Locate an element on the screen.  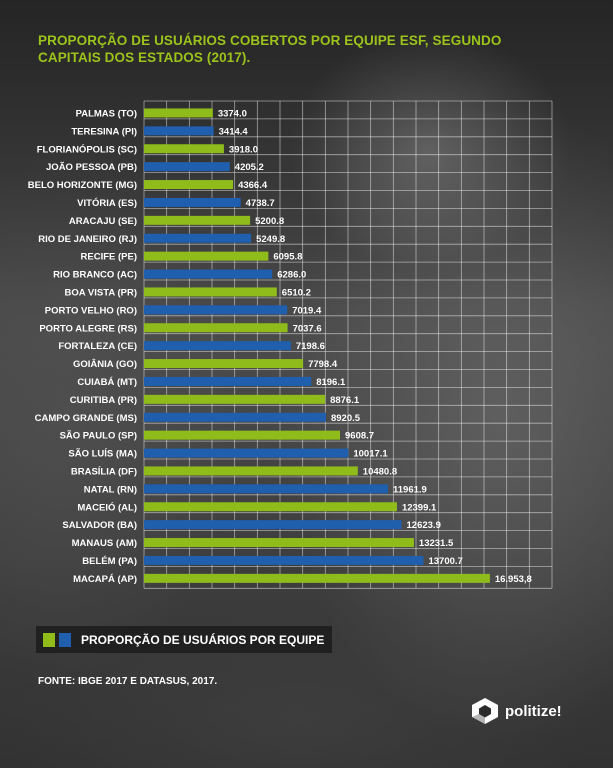
politize-logo: politize! is located at coordinates (516, 711).